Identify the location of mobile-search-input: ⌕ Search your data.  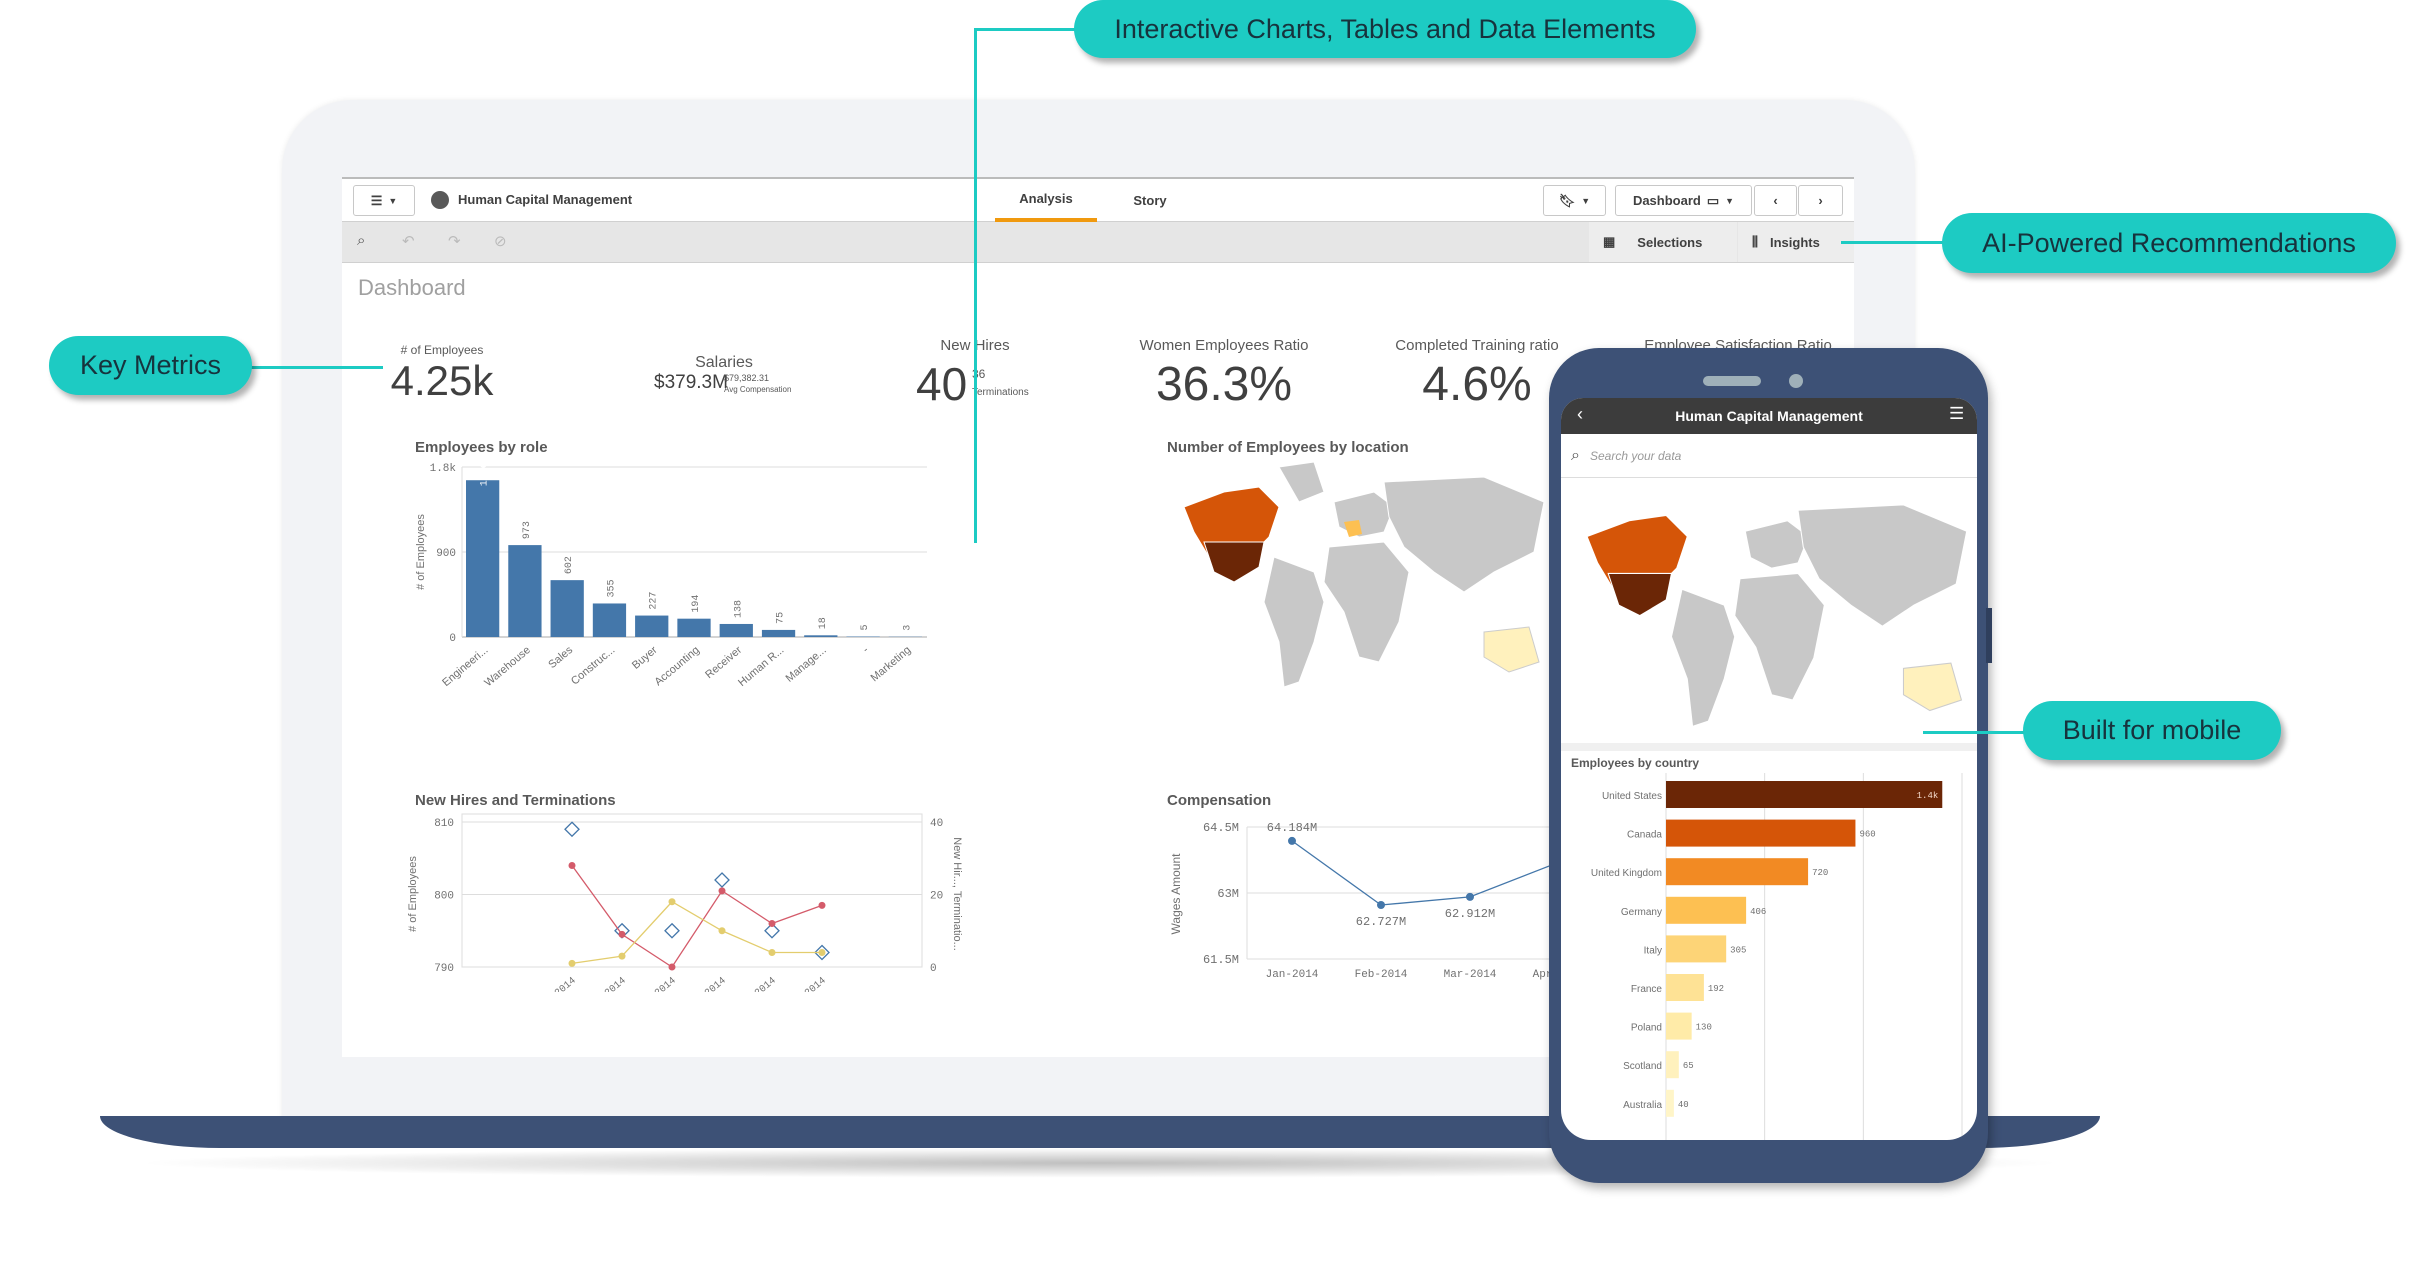
(1769, 456).